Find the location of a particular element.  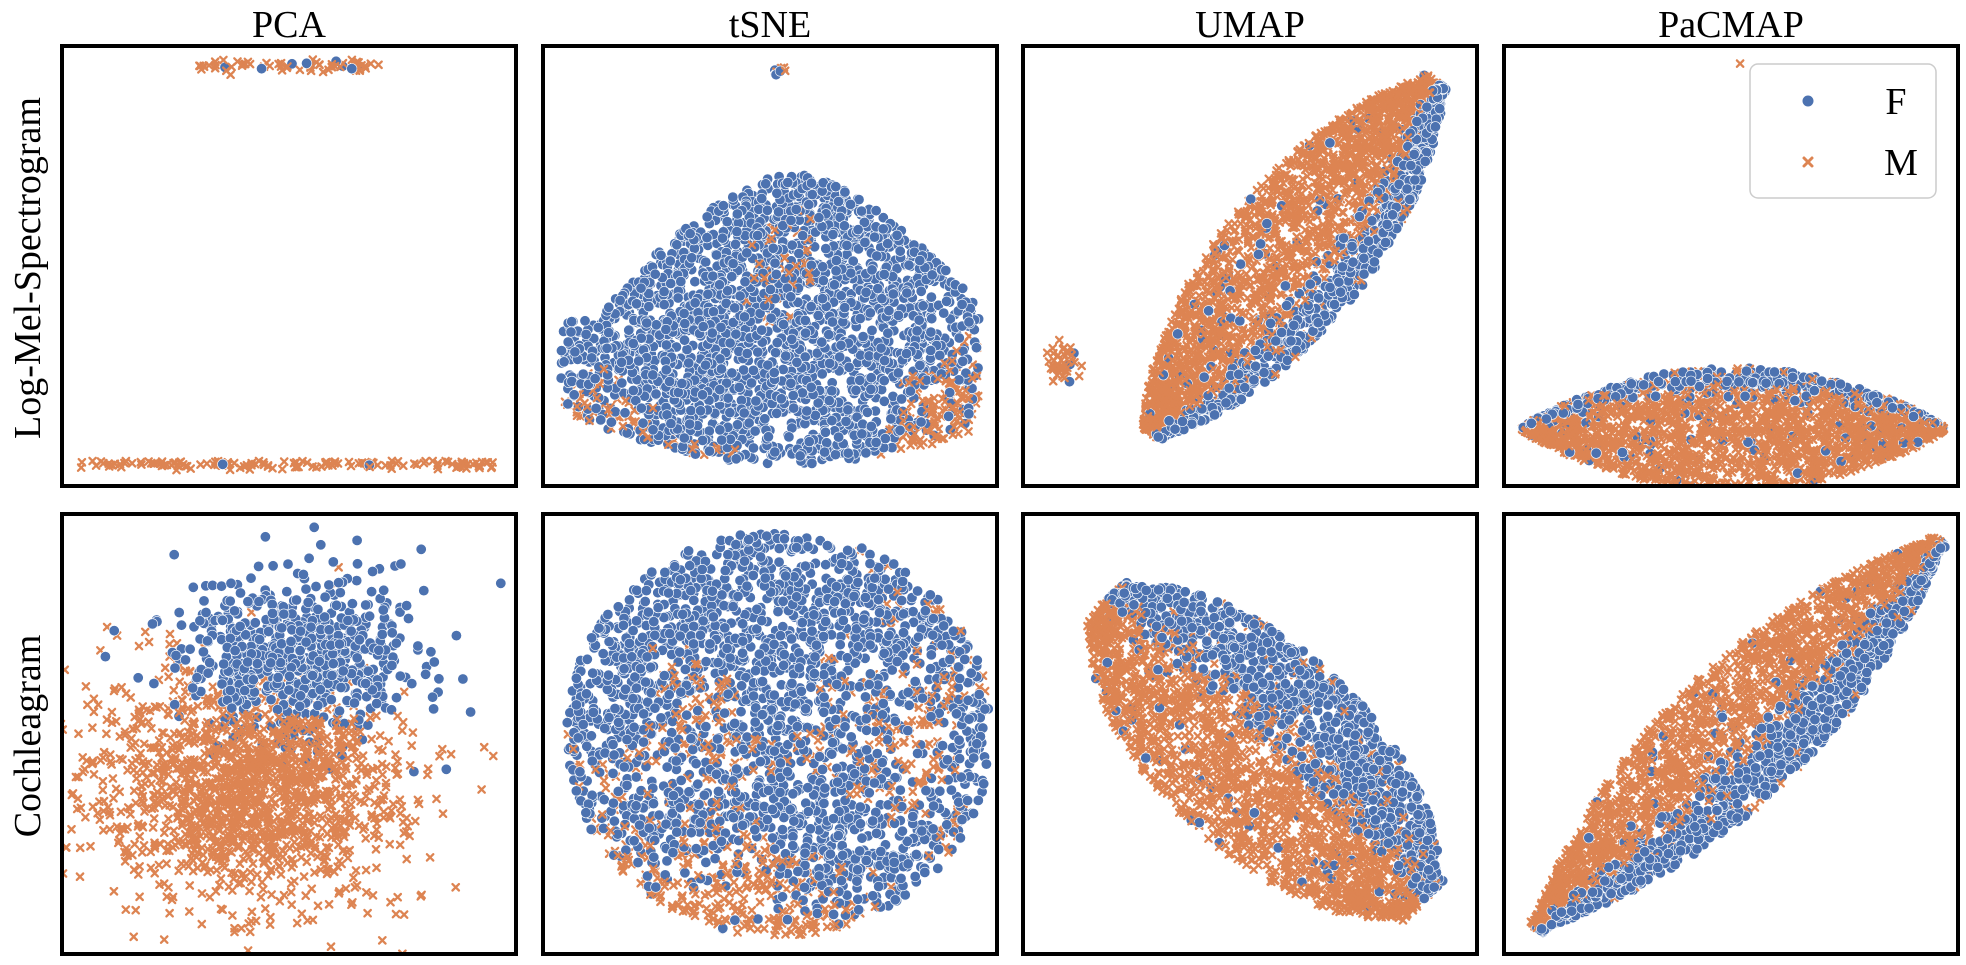

column-title-umap: UMAP is located at coordinates (1250, 25).